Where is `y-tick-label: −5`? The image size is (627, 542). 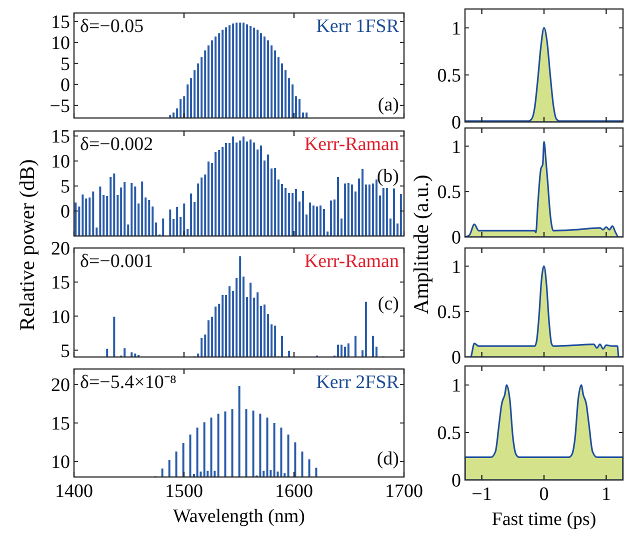 y-tick-label: −5 is located at coordinates (60, 107).